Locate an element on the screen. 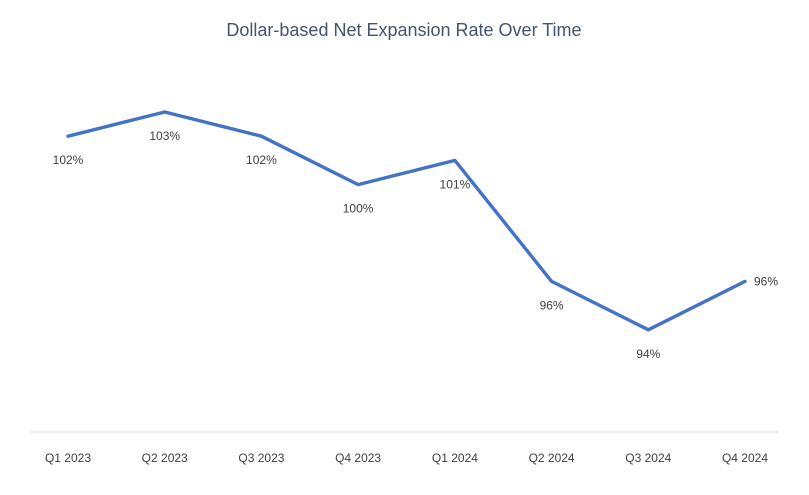 The width and height of the screenshot is (809, 495). x-axis-label: Q2 2023 is located at coordinates (165, 458).